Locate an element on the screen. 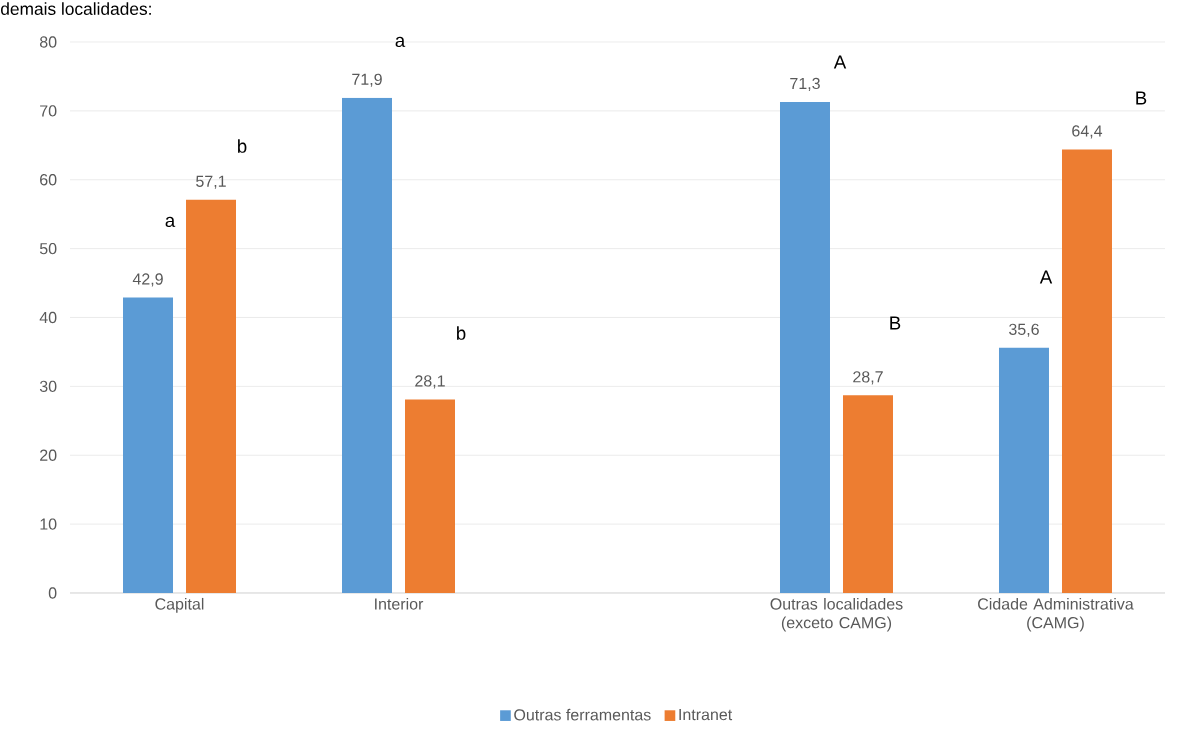 Image resolution: width=1182 pixels, height=735 pixels. data-label: 28,7 is located at coordinates (868, 378).